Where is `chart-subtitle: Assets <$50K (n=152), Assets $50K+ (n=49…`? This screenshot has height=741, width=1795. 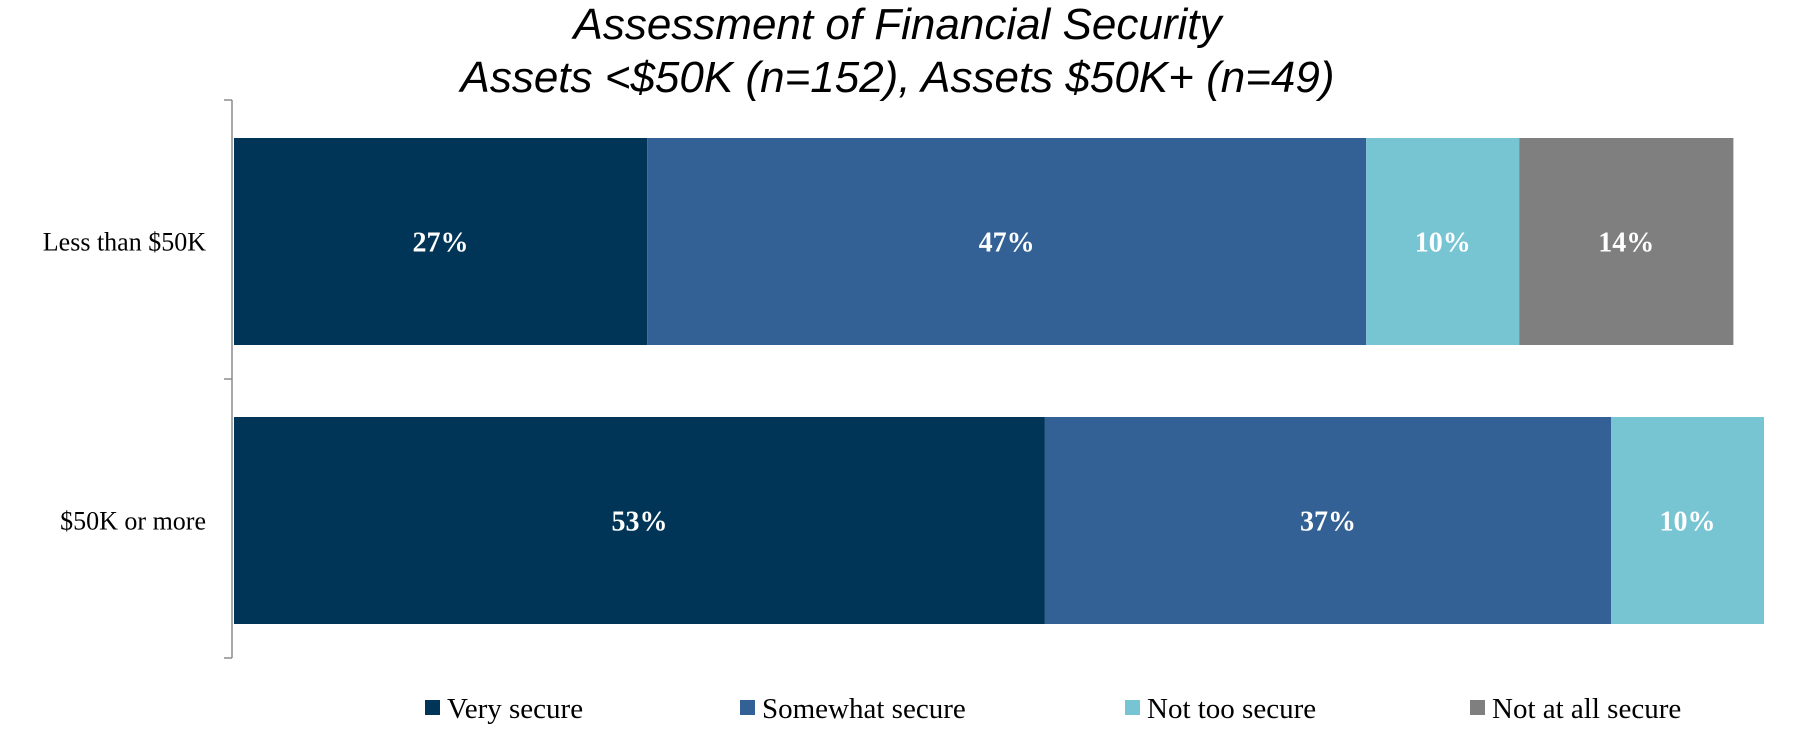 chart-subtitle: Assets <$50K (n=152), Assets $50K+ (n=49… is located at coordinates (897, 77).